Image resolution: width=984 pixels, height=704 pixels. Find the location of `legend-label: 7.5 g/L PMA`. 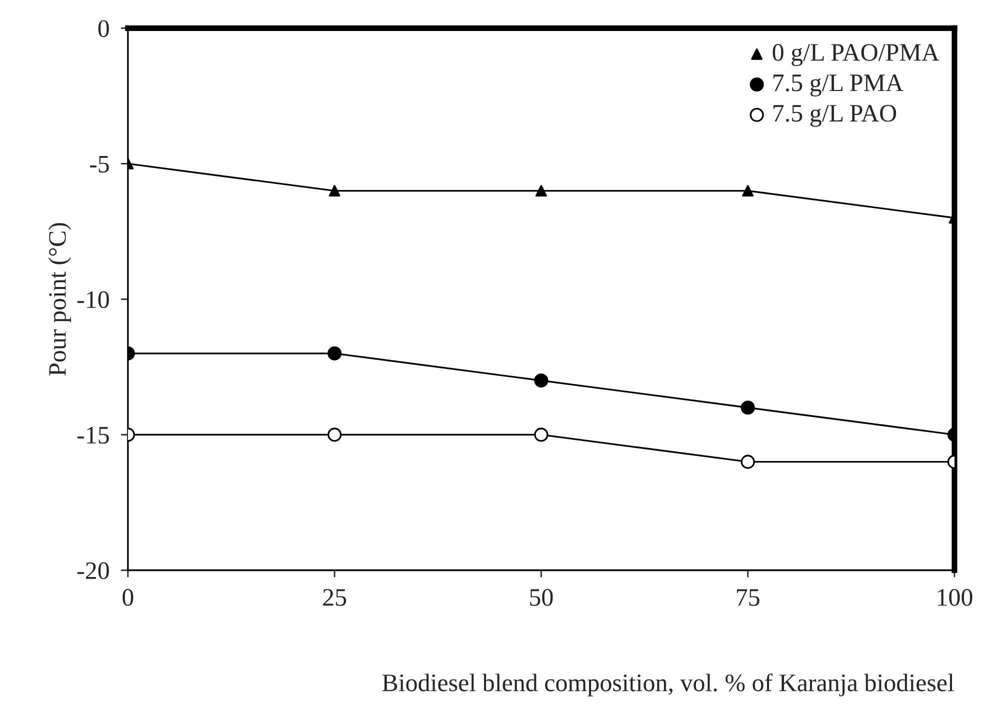

legend-label: 7.5 g/L PMA is located at coordinates (838, 85).